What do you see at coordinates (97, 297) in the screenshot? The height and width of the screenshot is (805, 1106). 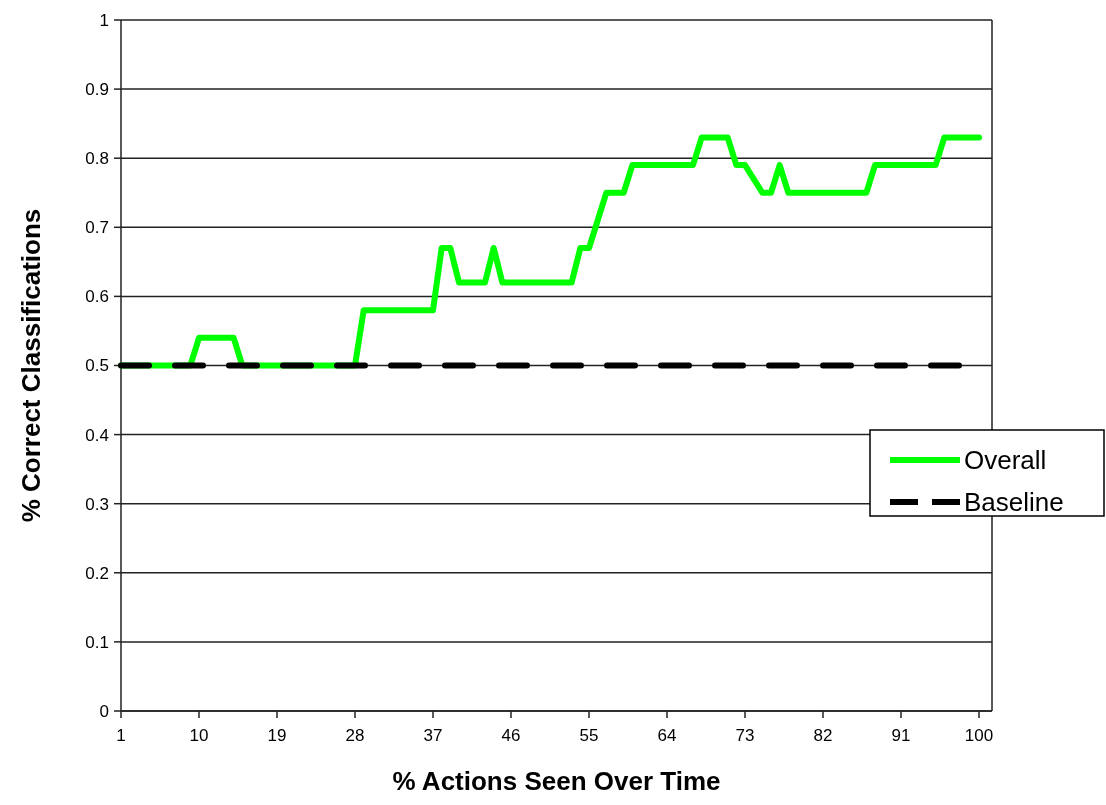 I see `y-tick-label: 0.6` at bounding box center [97, 297].